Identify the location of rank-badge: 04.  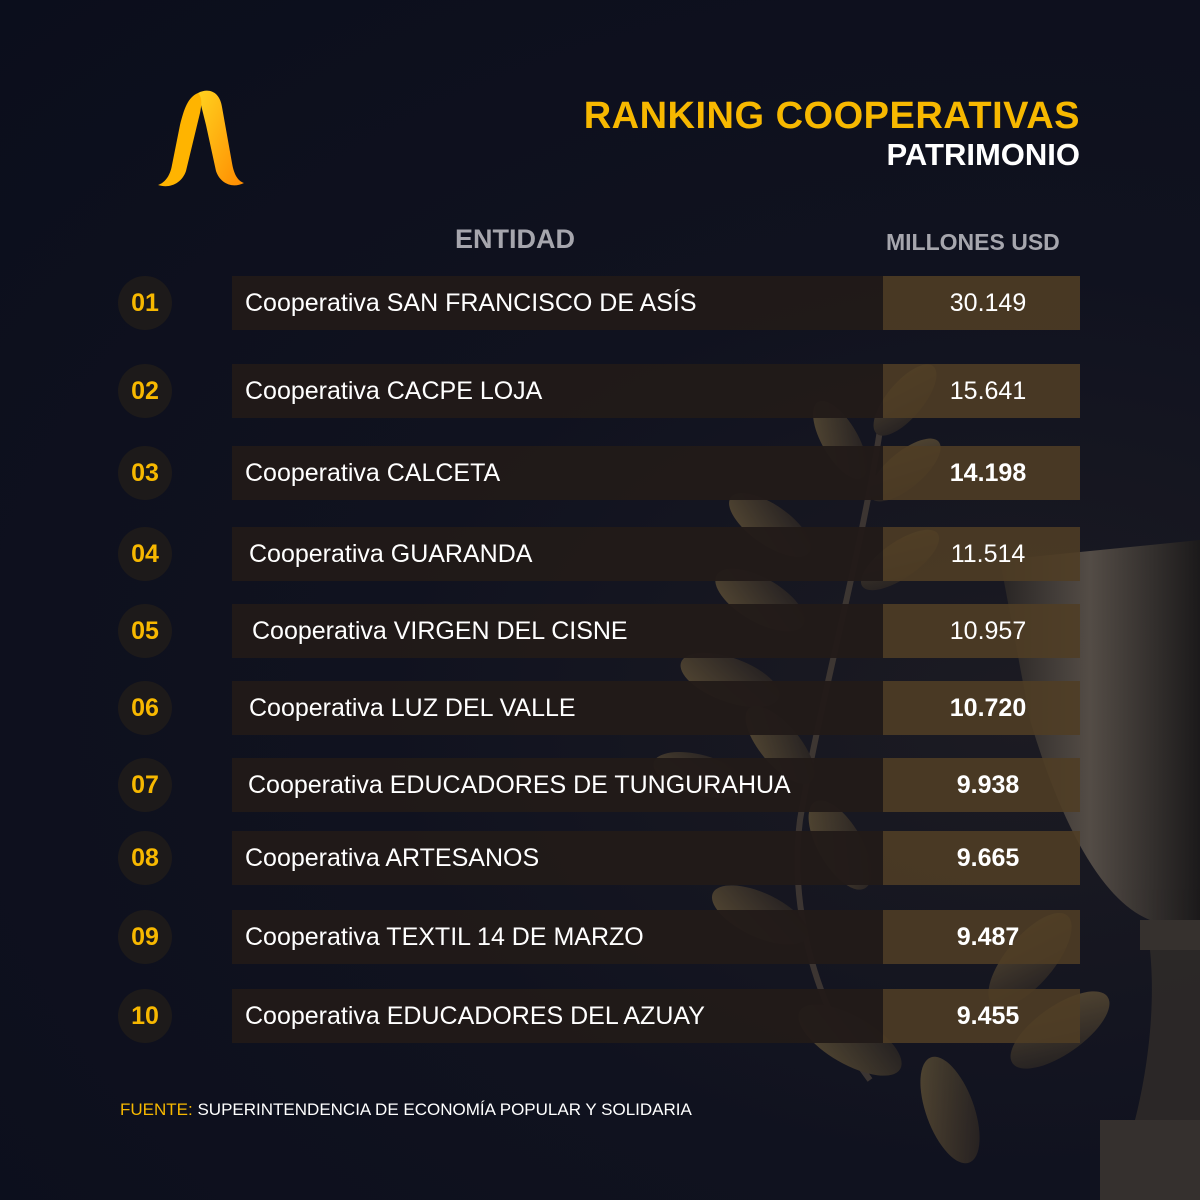
(145, 554).